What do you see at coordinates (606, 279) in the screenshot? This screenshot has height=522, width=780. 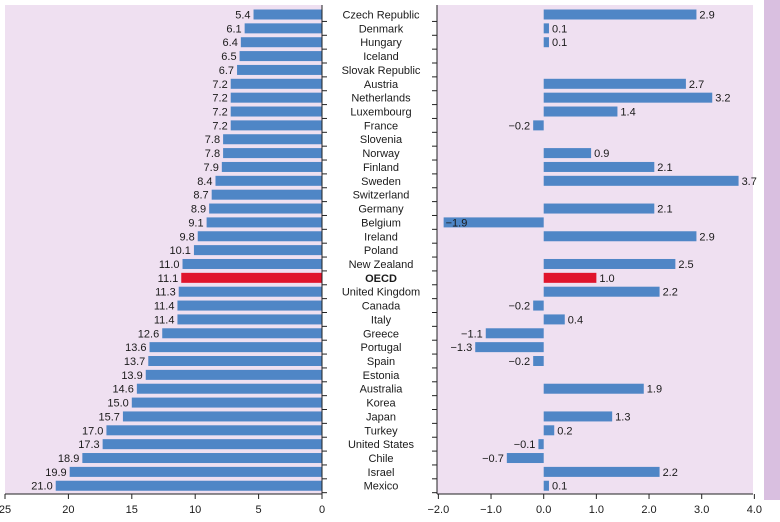 I see `right-value-label-oecd: 1.0` at bounding box center [606, 279].